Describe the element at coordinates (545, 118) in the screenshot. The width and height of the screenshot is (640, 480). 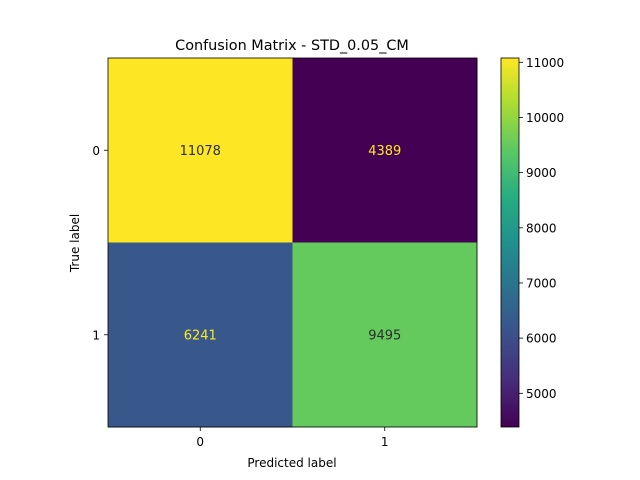
I see `colorbar-tick-label: 10000` at that location.